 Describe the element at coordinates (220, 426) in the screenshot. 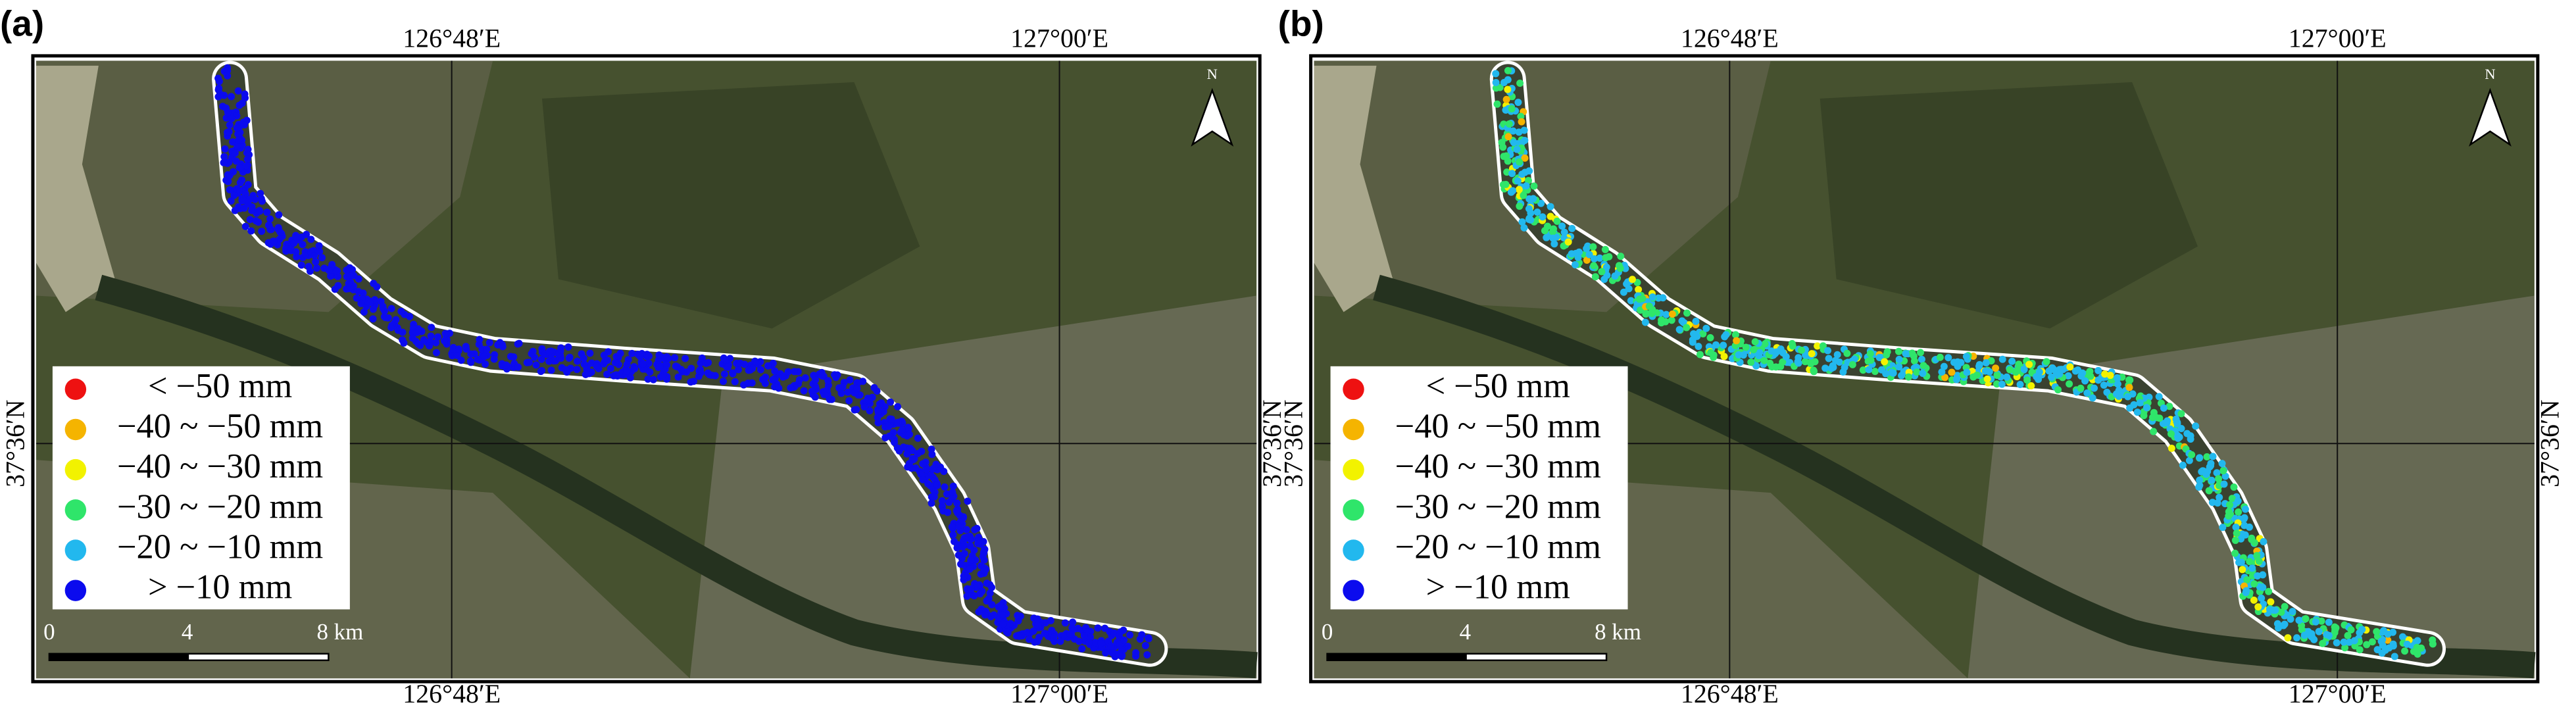

I see `legend-label: −40 ~ −50 mm` at that location.